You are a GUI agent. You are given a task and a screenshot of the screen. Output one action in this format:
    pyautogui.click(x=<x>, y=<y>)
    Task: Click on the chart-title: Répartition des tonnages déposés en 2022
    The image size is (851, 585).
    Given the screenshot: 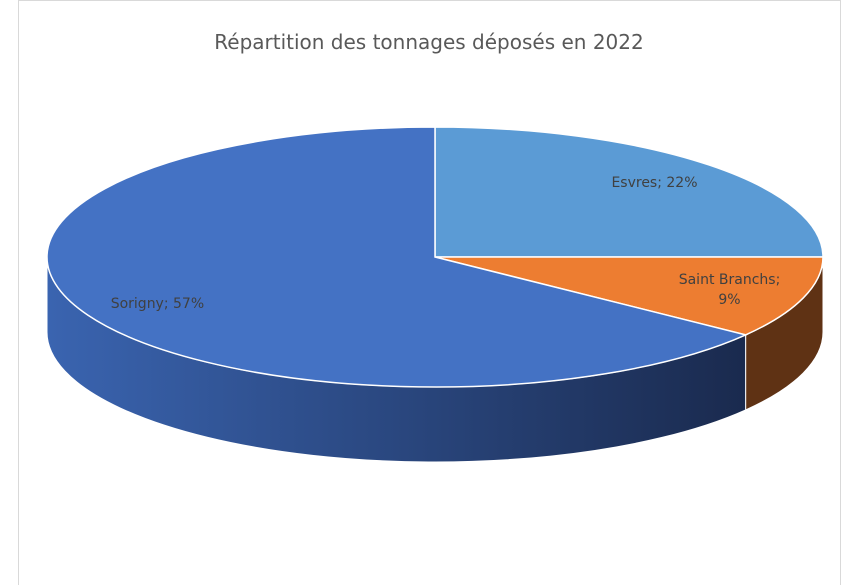 What is the action you would take?
    pyautogui.click(x=429, y=42)
    